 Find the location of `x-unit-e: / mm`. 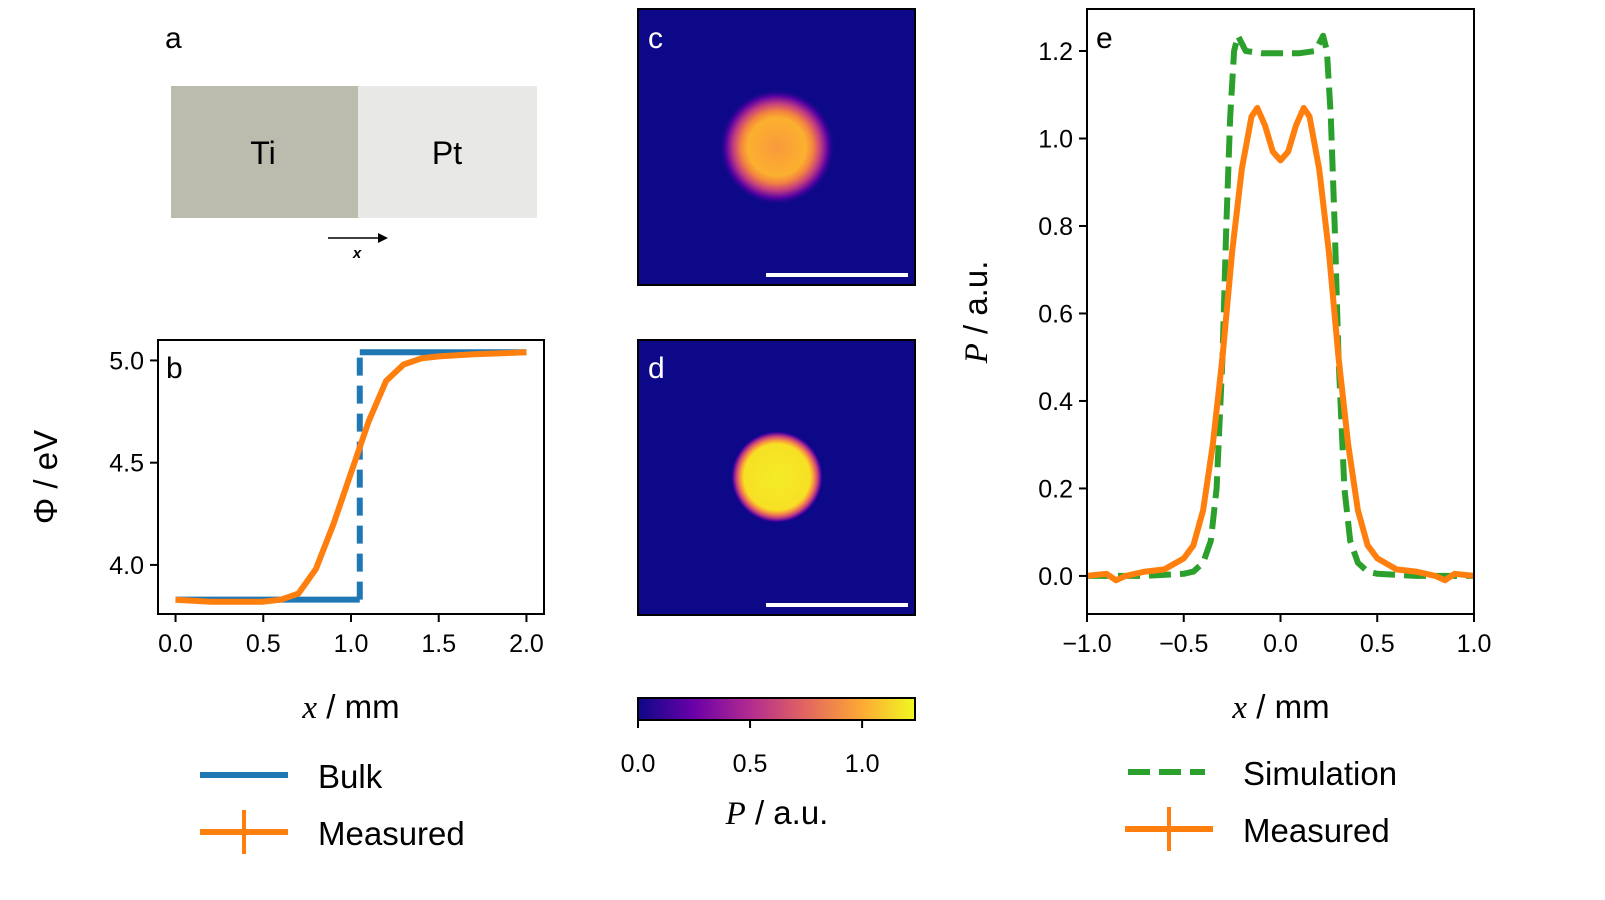

x-unit-e: / mm is located at coordinates (1288, 706).